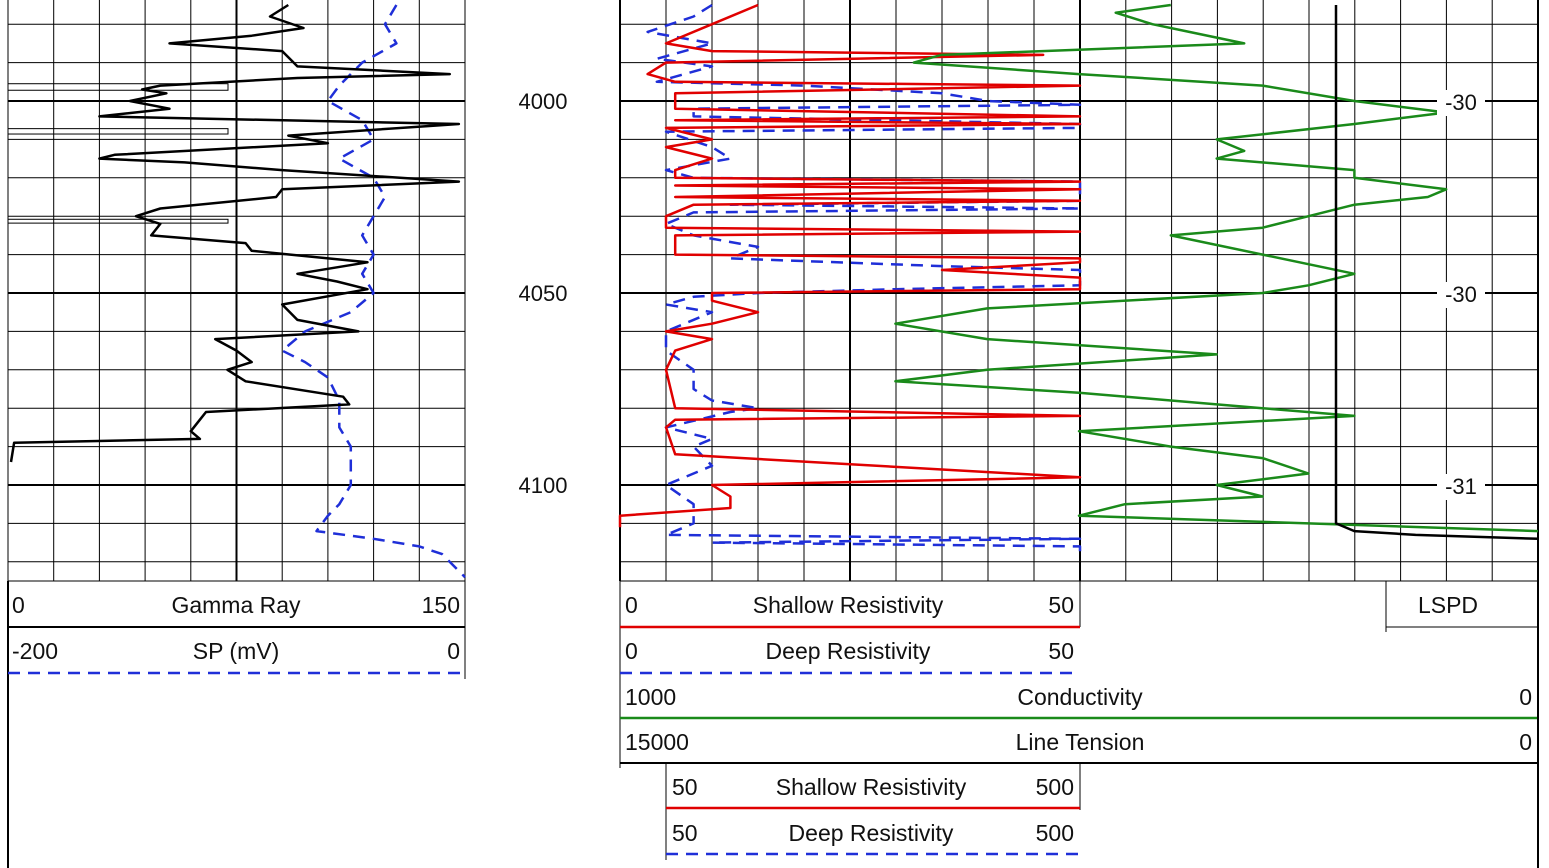 Image resolution: width=1549 pixels, height=868 pixels. What do you see at coordinates (1061, 605) in the screenshot?
I see `shallow-res-max: 50` at bounding box center [1061, 605].